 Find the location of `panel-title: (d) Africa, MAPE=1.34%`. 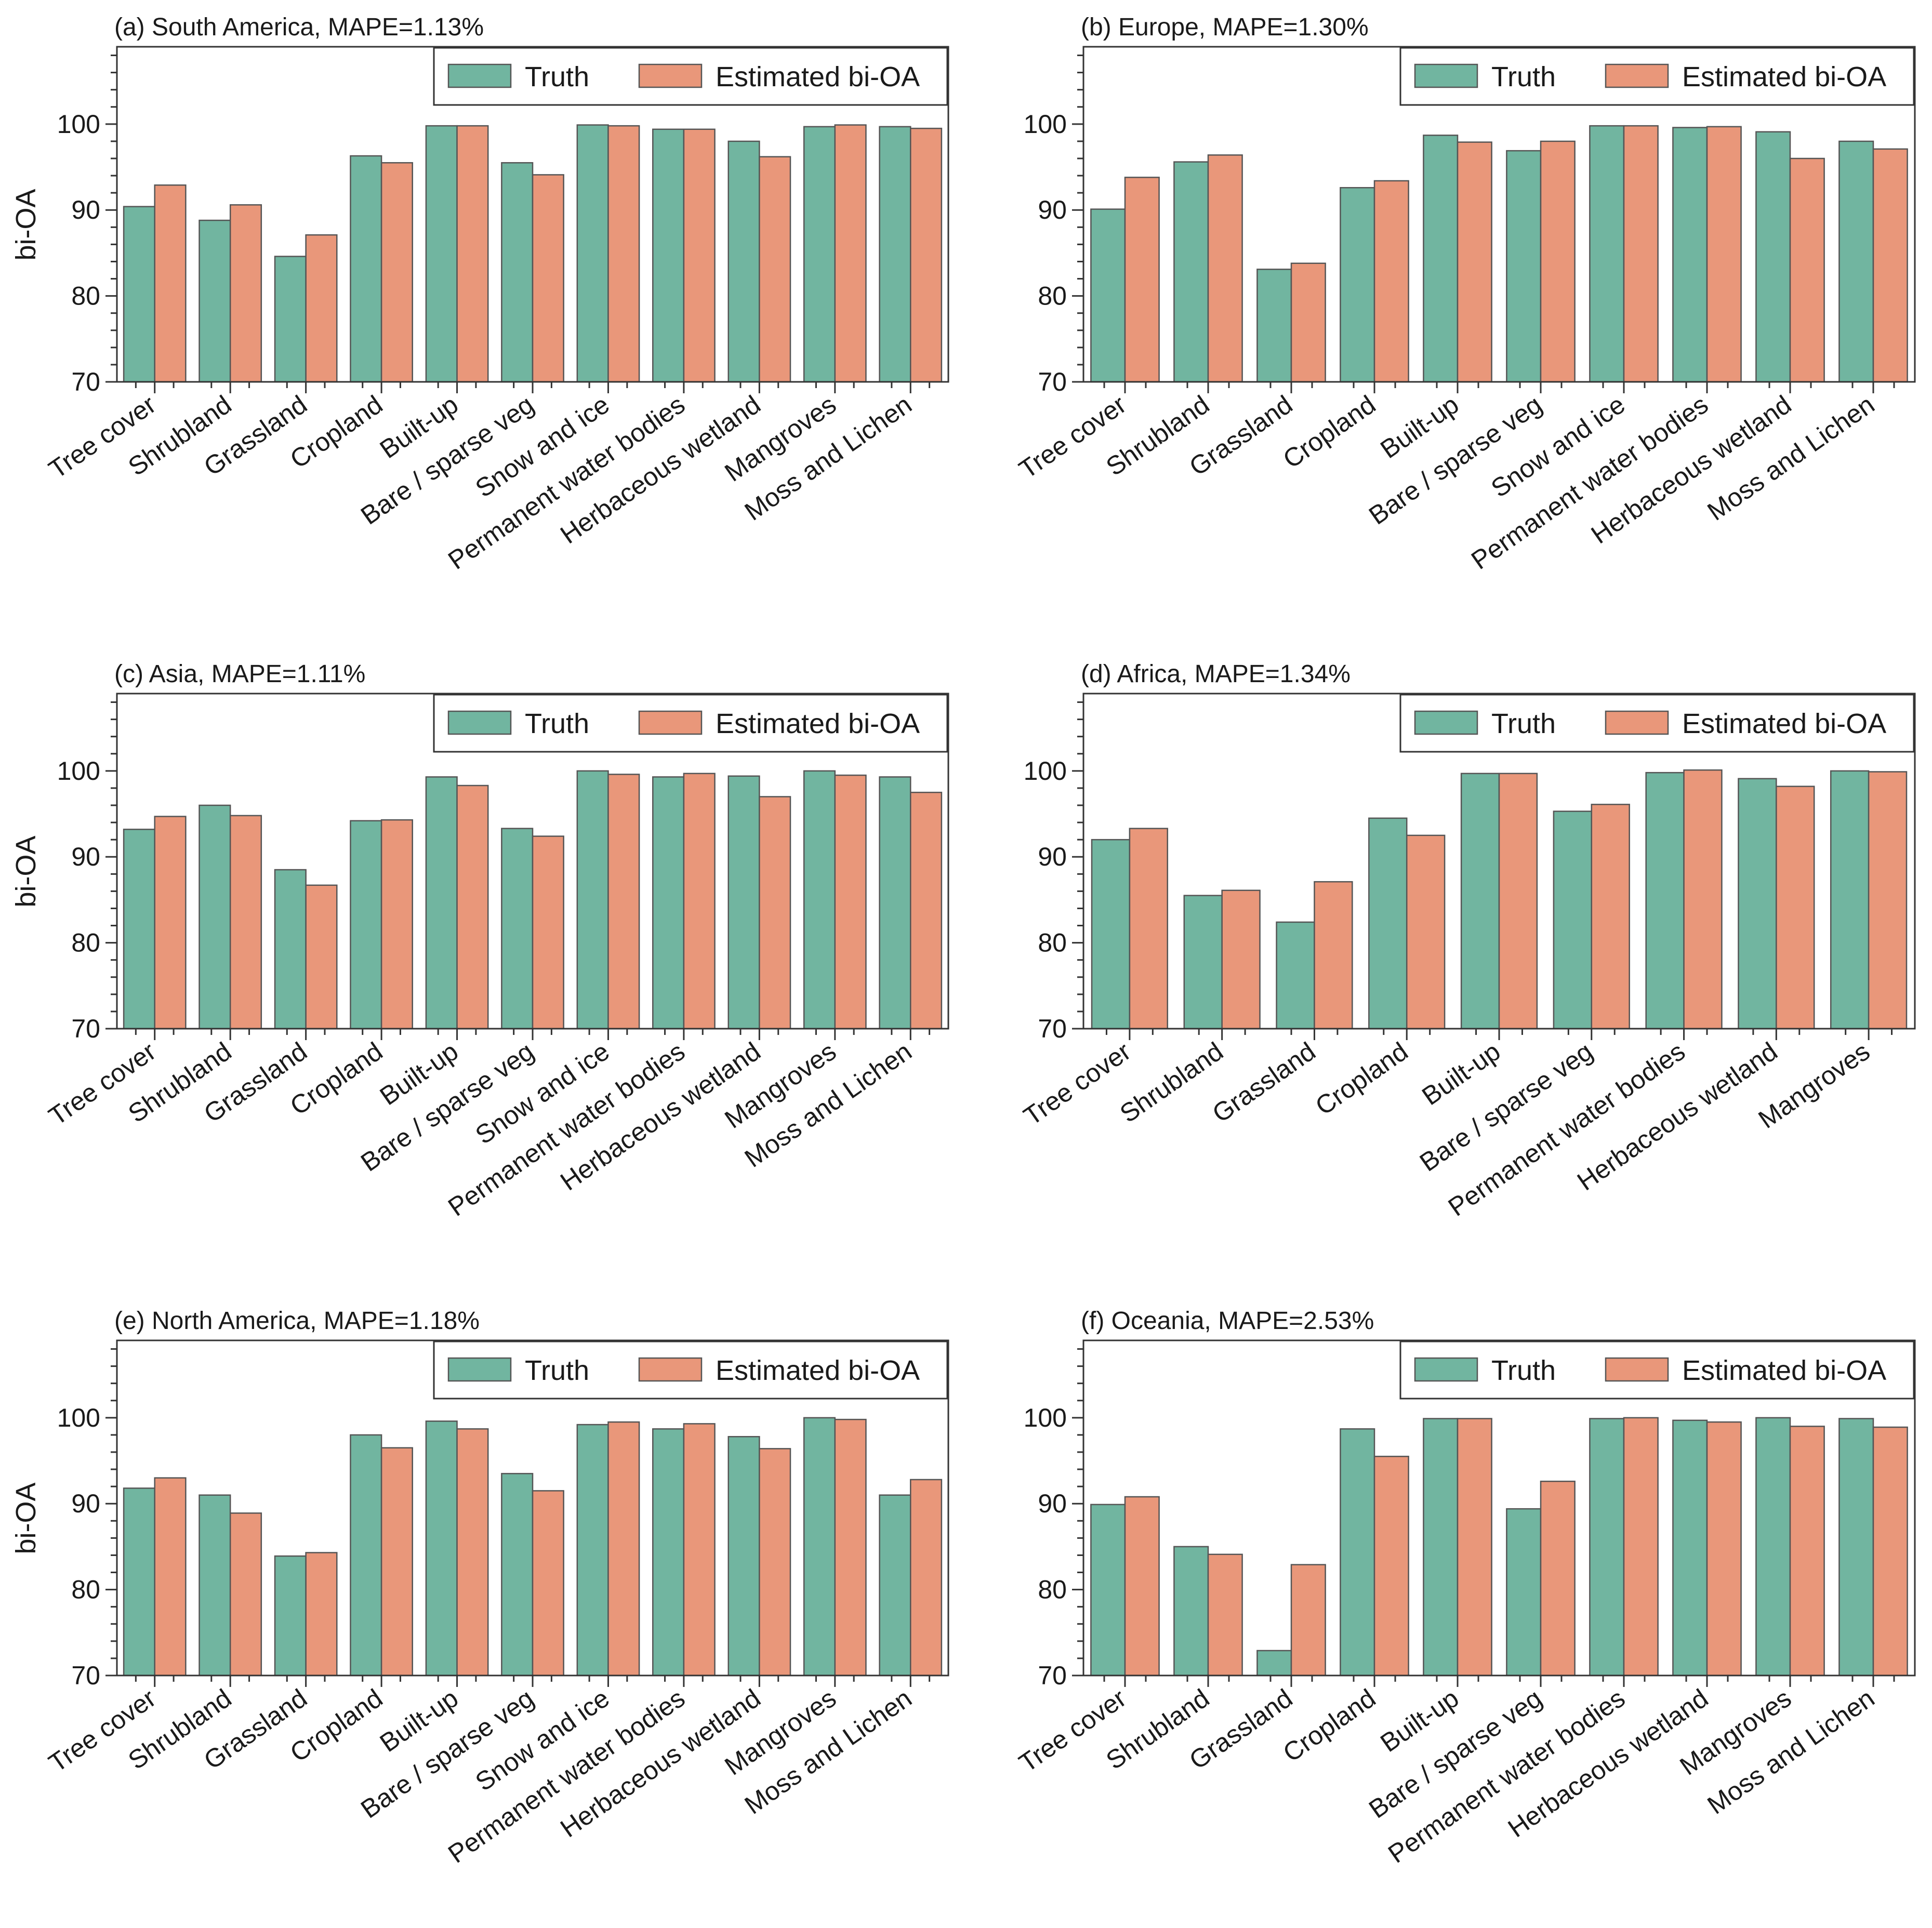

panel-title: (d) Africa, MAPE=1.34% is located at coordinates (1216, 674).